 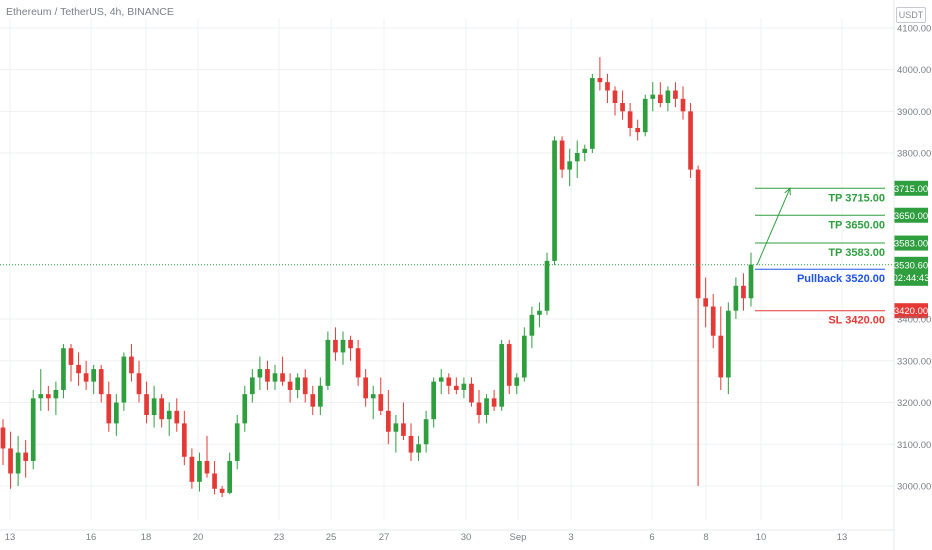 I want to click on projection-arrow-head, so click(x=787, y=191).